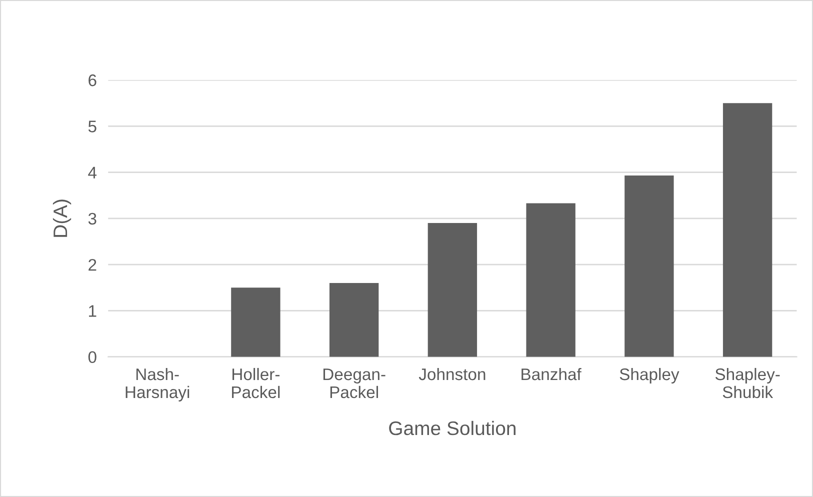 The image size is (813, 497). What do you see at coordinates (92, 80) in the screenshot?
I see `y-tick-label: 6` at bounding box center [92, 80].